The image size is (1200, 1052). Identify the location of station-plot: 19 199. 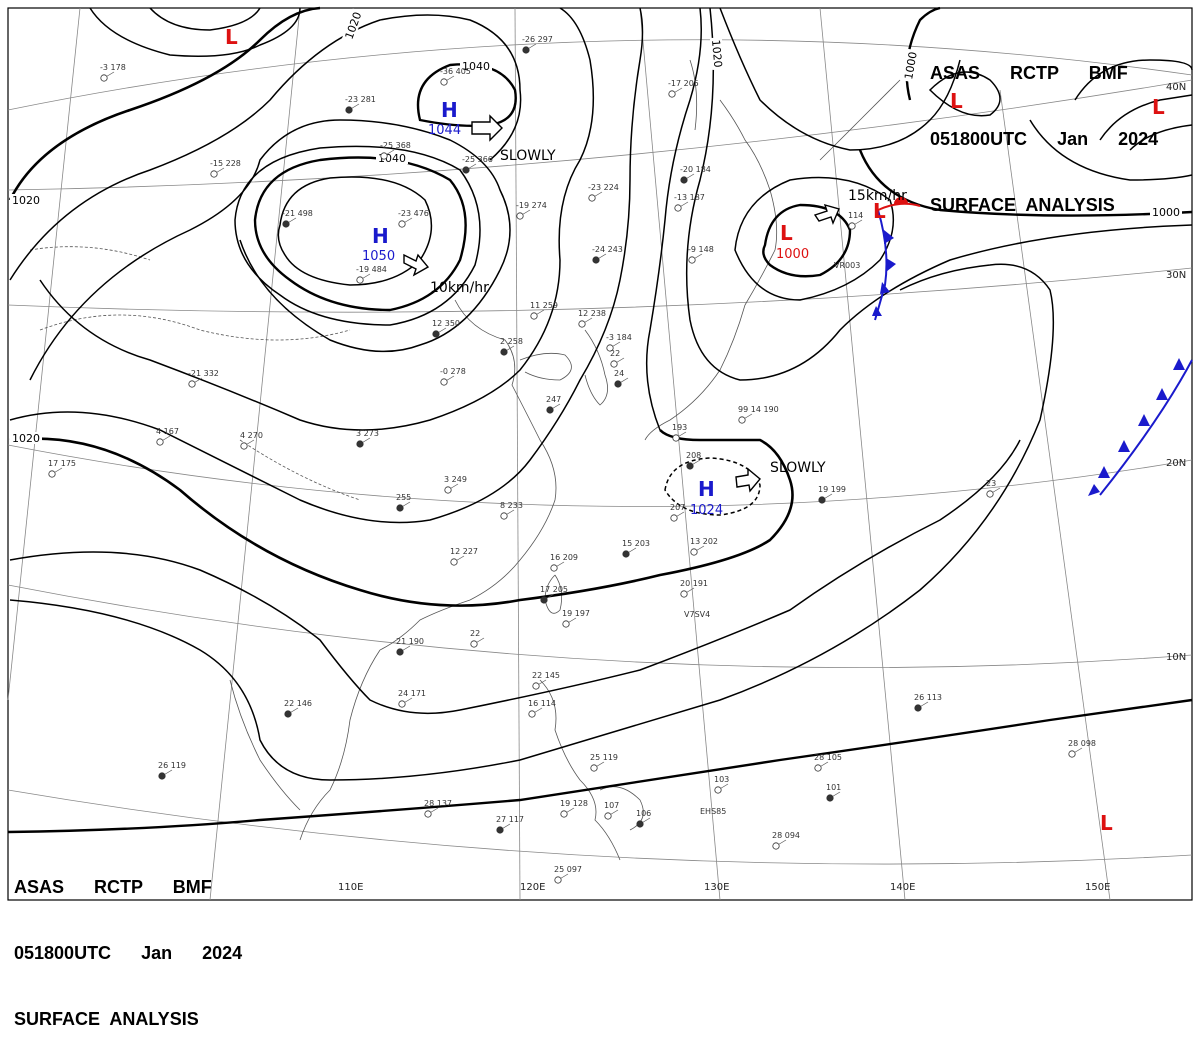
(832, 494).